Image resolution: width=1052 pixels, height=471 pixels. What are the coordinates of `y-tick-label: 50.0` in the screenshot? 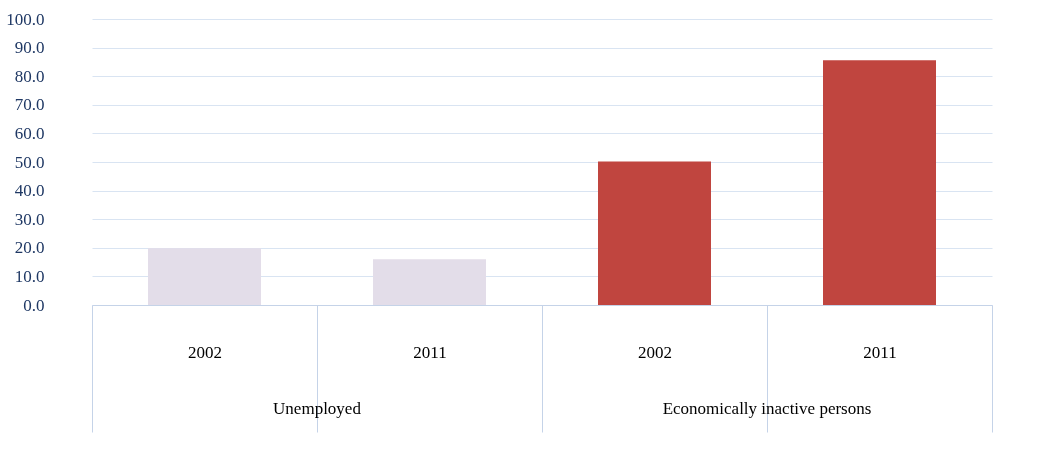 It's located at (29, 162).